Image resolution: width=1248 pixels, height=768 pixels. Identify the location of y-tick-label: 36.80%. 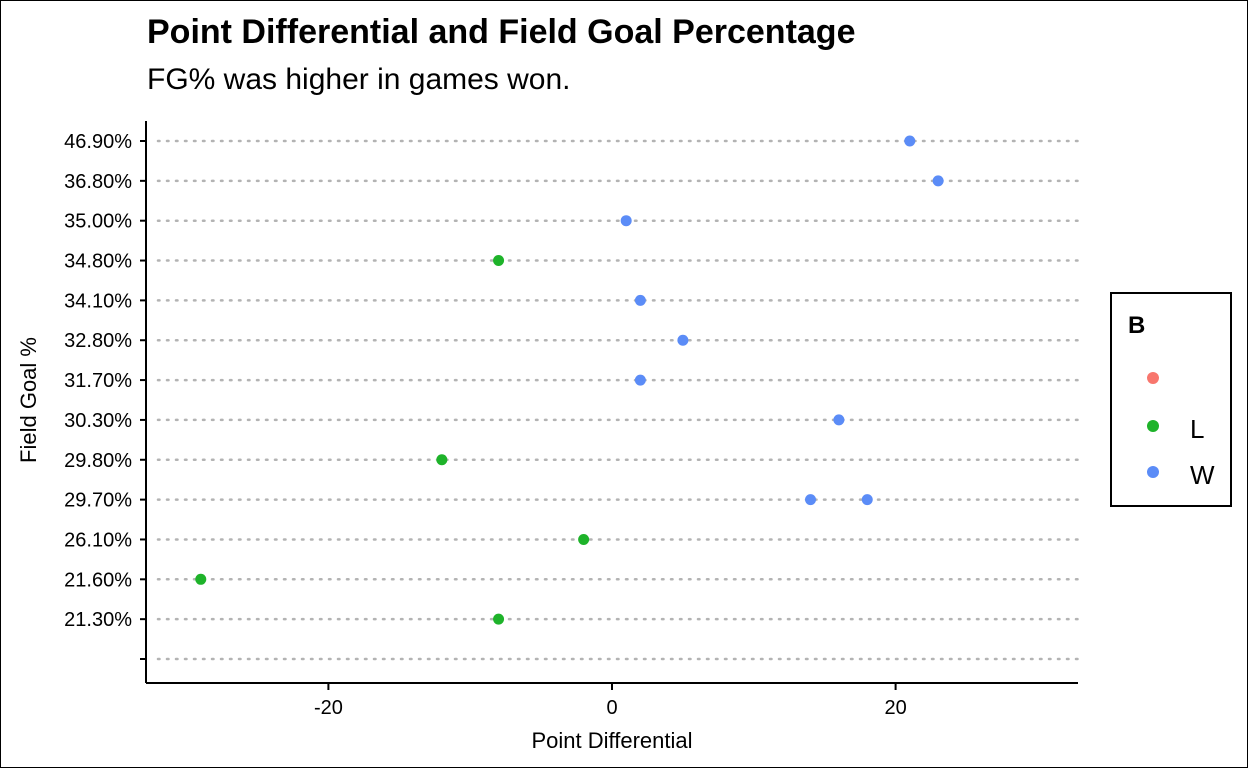
(98, 182).